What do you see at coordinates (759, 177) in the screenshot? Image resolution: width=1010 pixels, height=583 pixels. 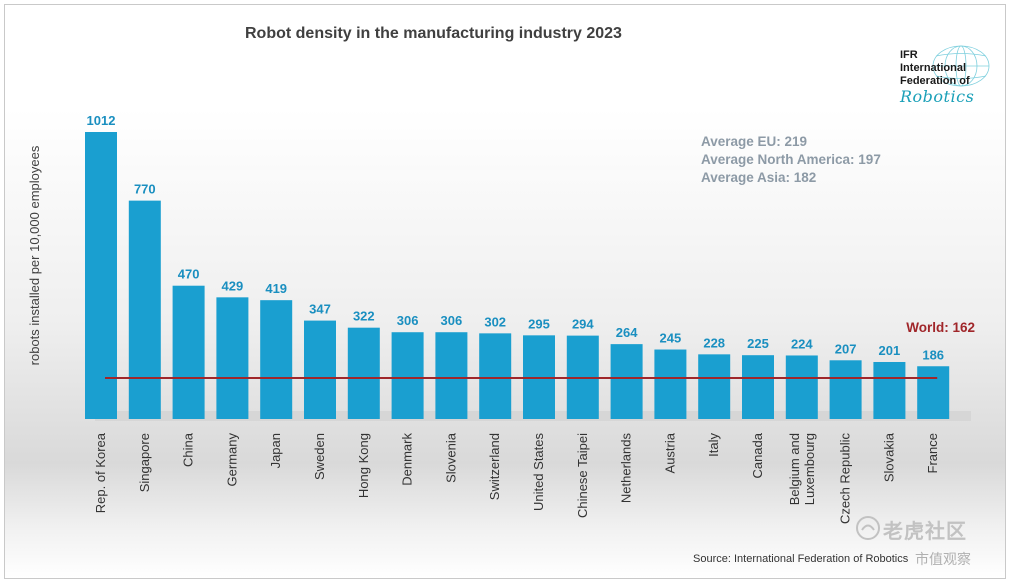 I see `average-asia: Average Asia: 182` at bounding box center [759, 177].